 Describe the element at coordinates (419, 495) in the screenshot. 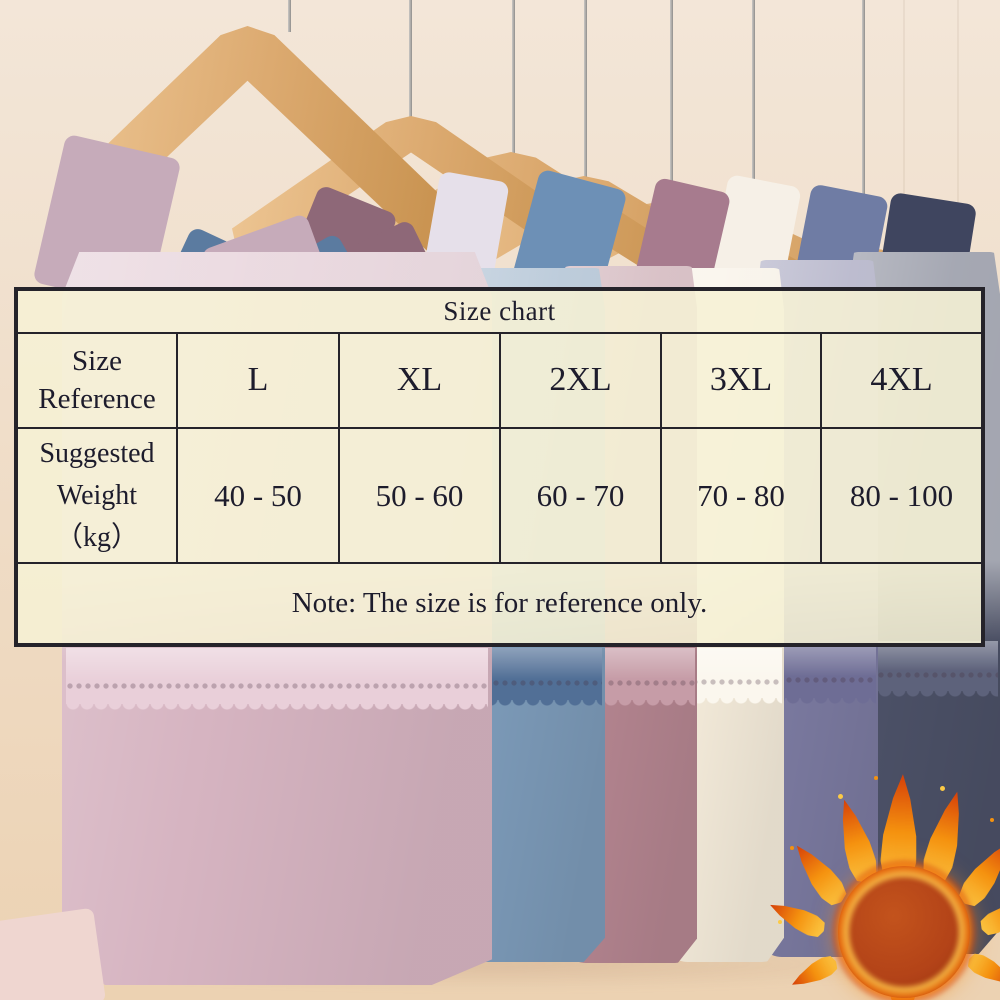

I see `weight-cell-xl: 50 - 60` at that location.